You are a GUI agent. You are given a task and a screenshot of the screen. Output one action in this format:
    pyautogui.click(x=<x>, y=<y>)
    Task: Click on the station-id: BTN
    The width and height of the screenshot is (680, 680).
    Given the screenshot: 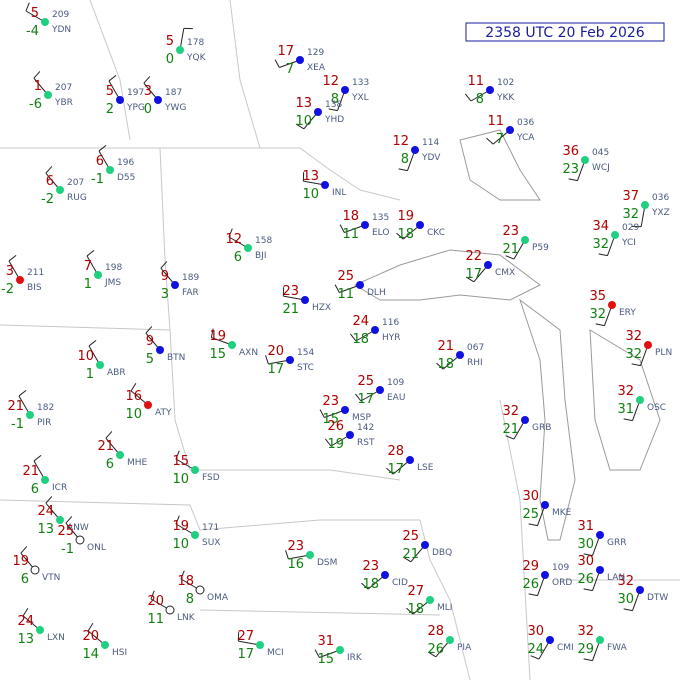 What is the action you would take?
    pyautogui.click(x=176, y=358)
    